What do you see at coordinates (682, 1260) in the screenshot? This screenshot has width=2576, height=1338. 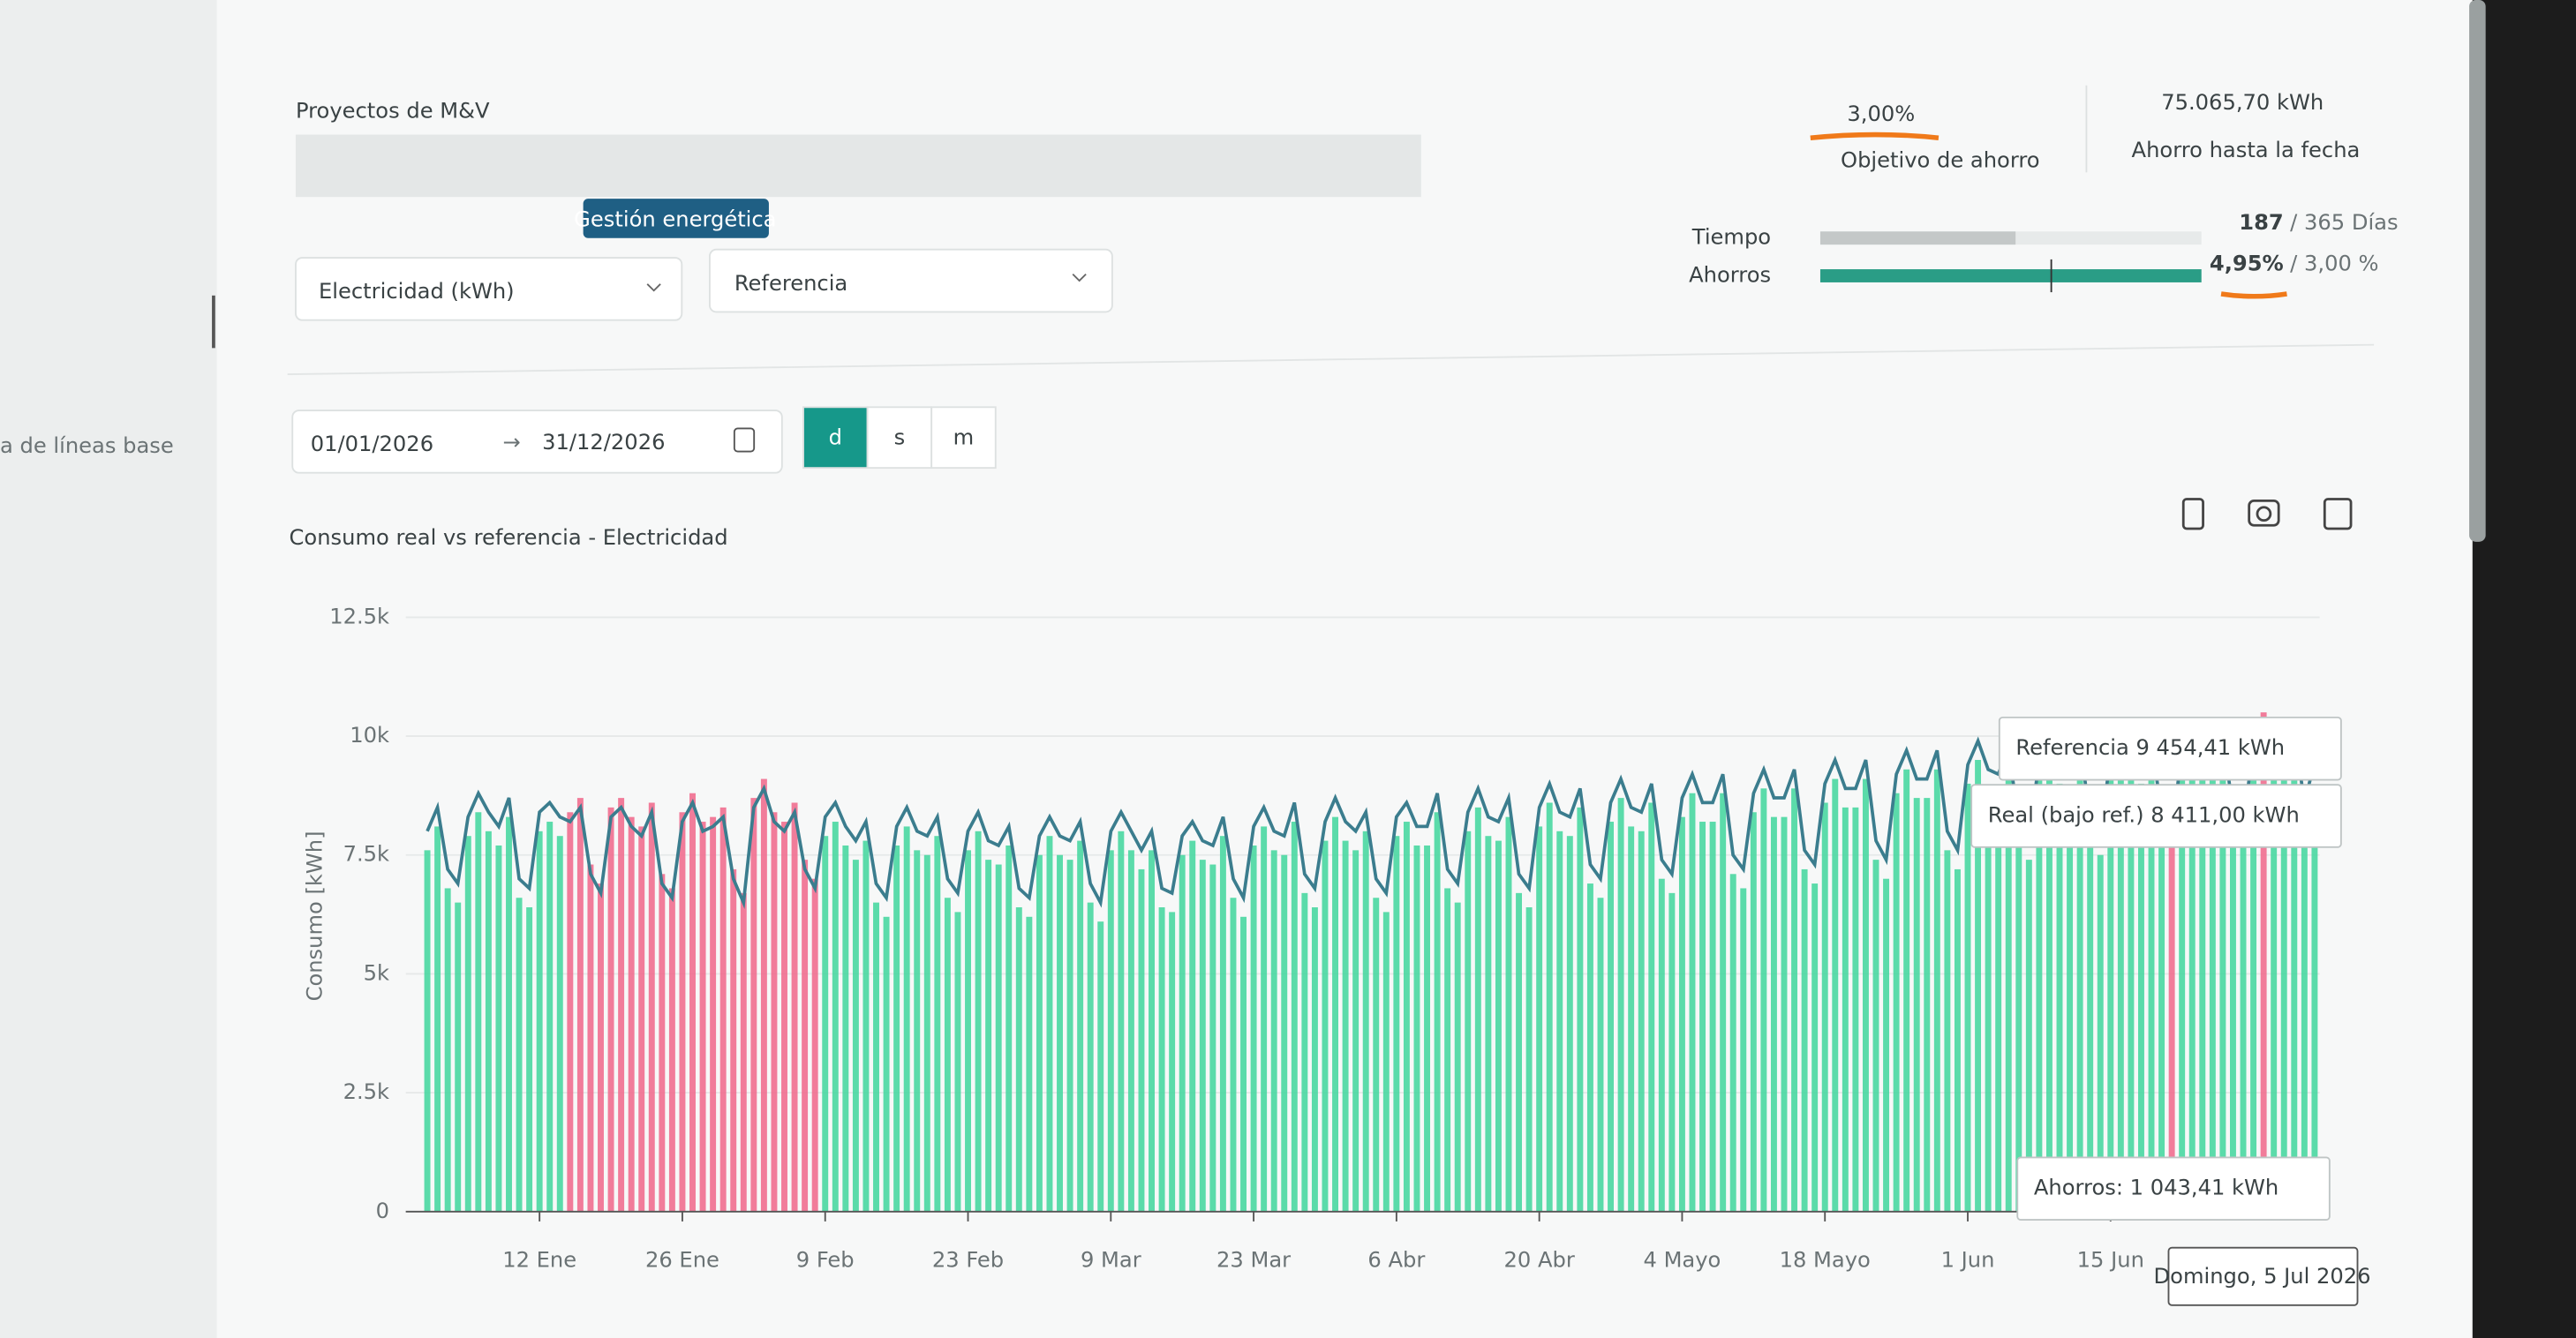 I see `x-tick-label: 26 Ene` at bounding box center [682, 1260].